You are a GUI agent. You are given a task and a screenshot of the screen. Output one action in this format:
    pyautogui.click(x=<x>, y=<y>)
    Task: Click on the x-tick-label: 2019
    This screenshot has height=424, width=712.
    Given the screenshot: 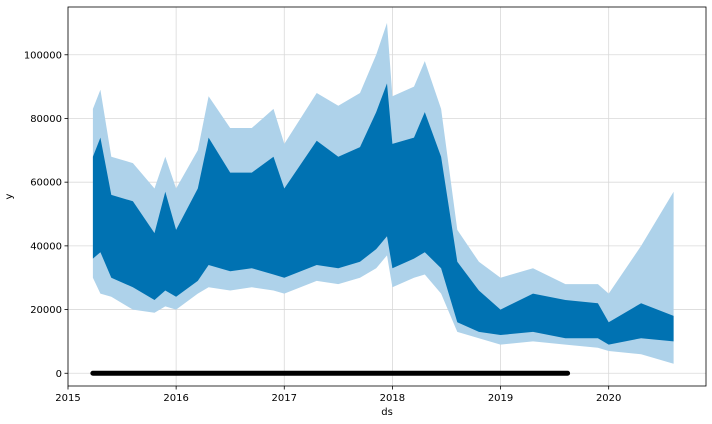 What is the action you would take?
    pyautogui.click(x=500, y=398)
    